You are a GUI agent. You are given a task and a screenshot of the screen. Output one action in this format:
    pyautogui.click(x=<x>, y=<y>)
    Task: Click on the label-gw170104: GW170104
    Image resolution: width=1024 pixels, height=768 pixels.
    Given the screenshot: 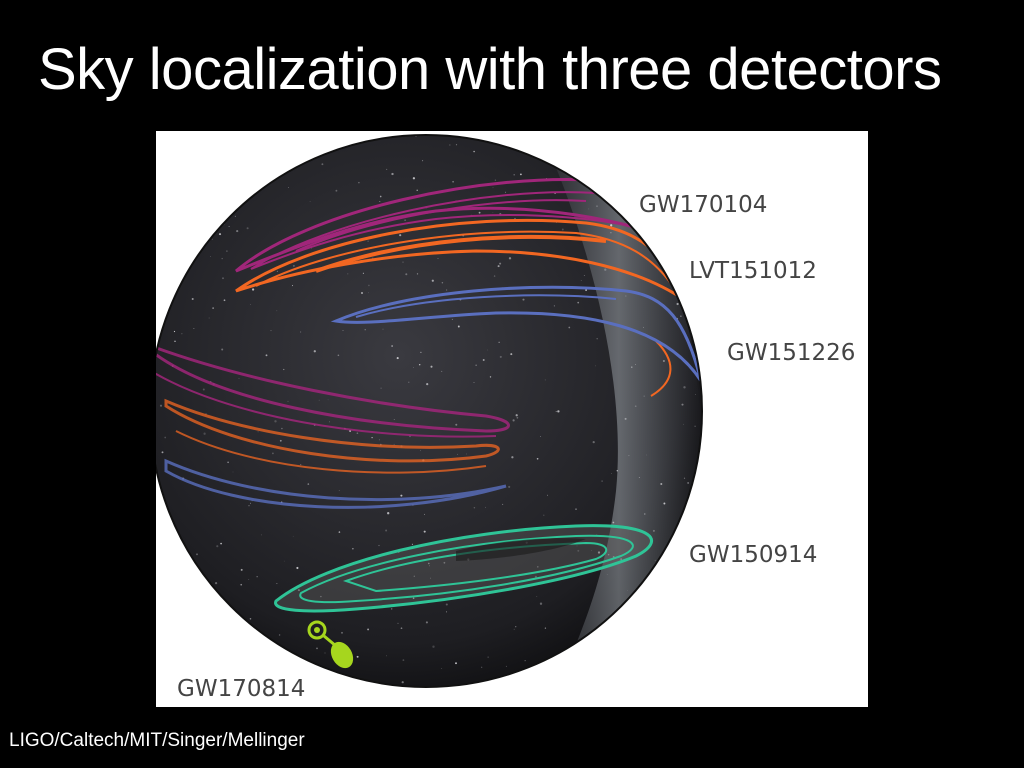 What is the action you would take?
    pyautogui.click(x=703, y=205)
    